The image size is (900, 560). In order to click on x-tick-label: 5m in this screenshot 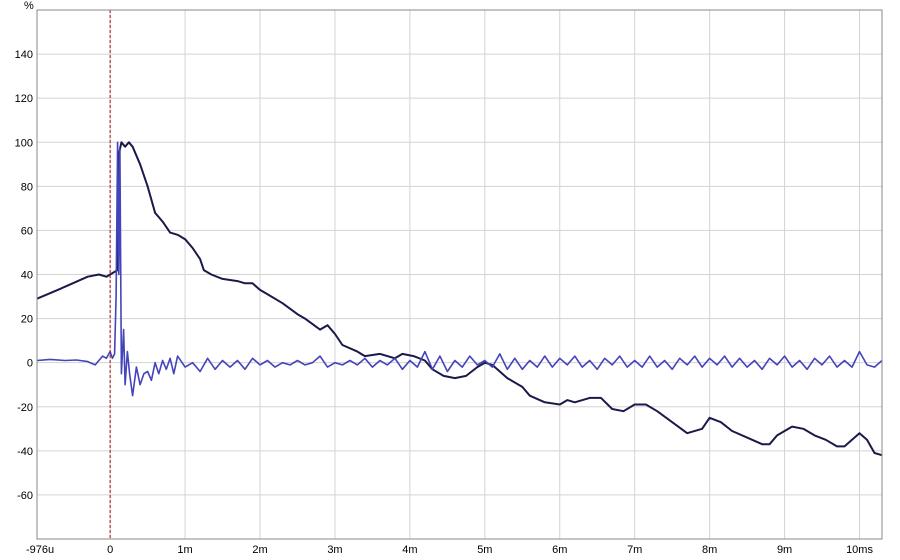, I will do `click(484, 550)`.